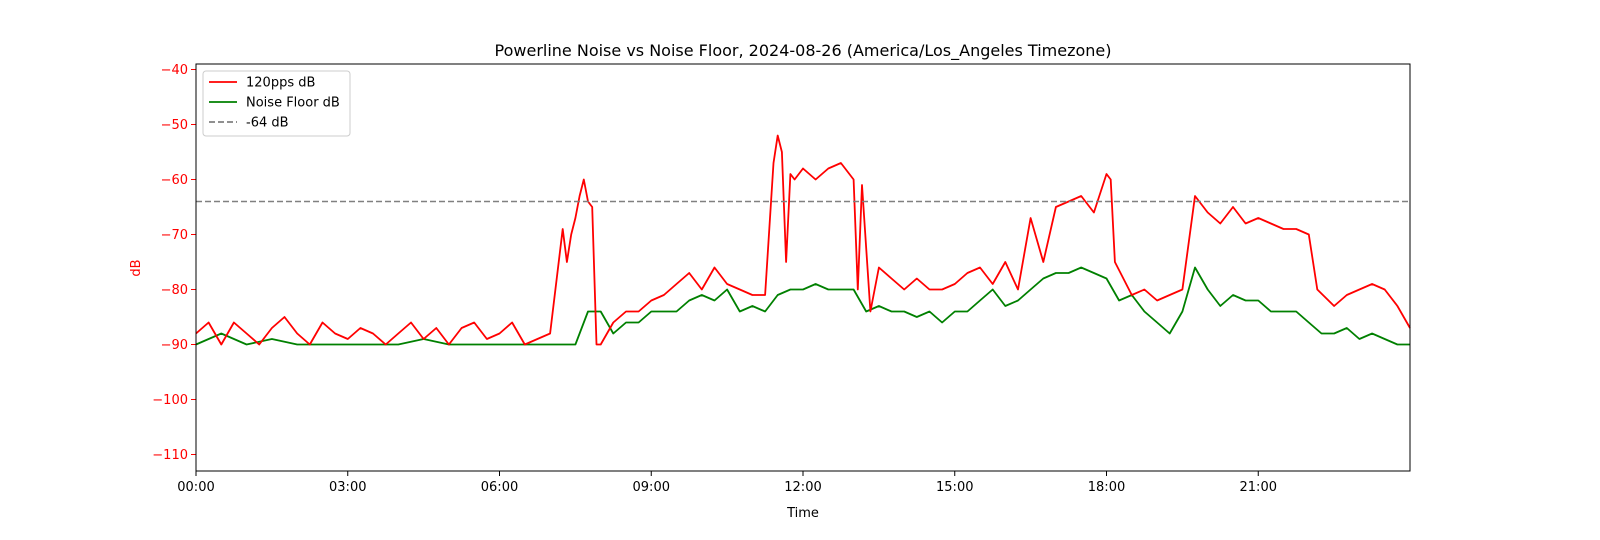 The image size is (1600, 540). What do you see at coordinates (293, 103) in the screenshot?
I see `legend-entry-label: Noise Floor dB` at bounding box center [293, 103].